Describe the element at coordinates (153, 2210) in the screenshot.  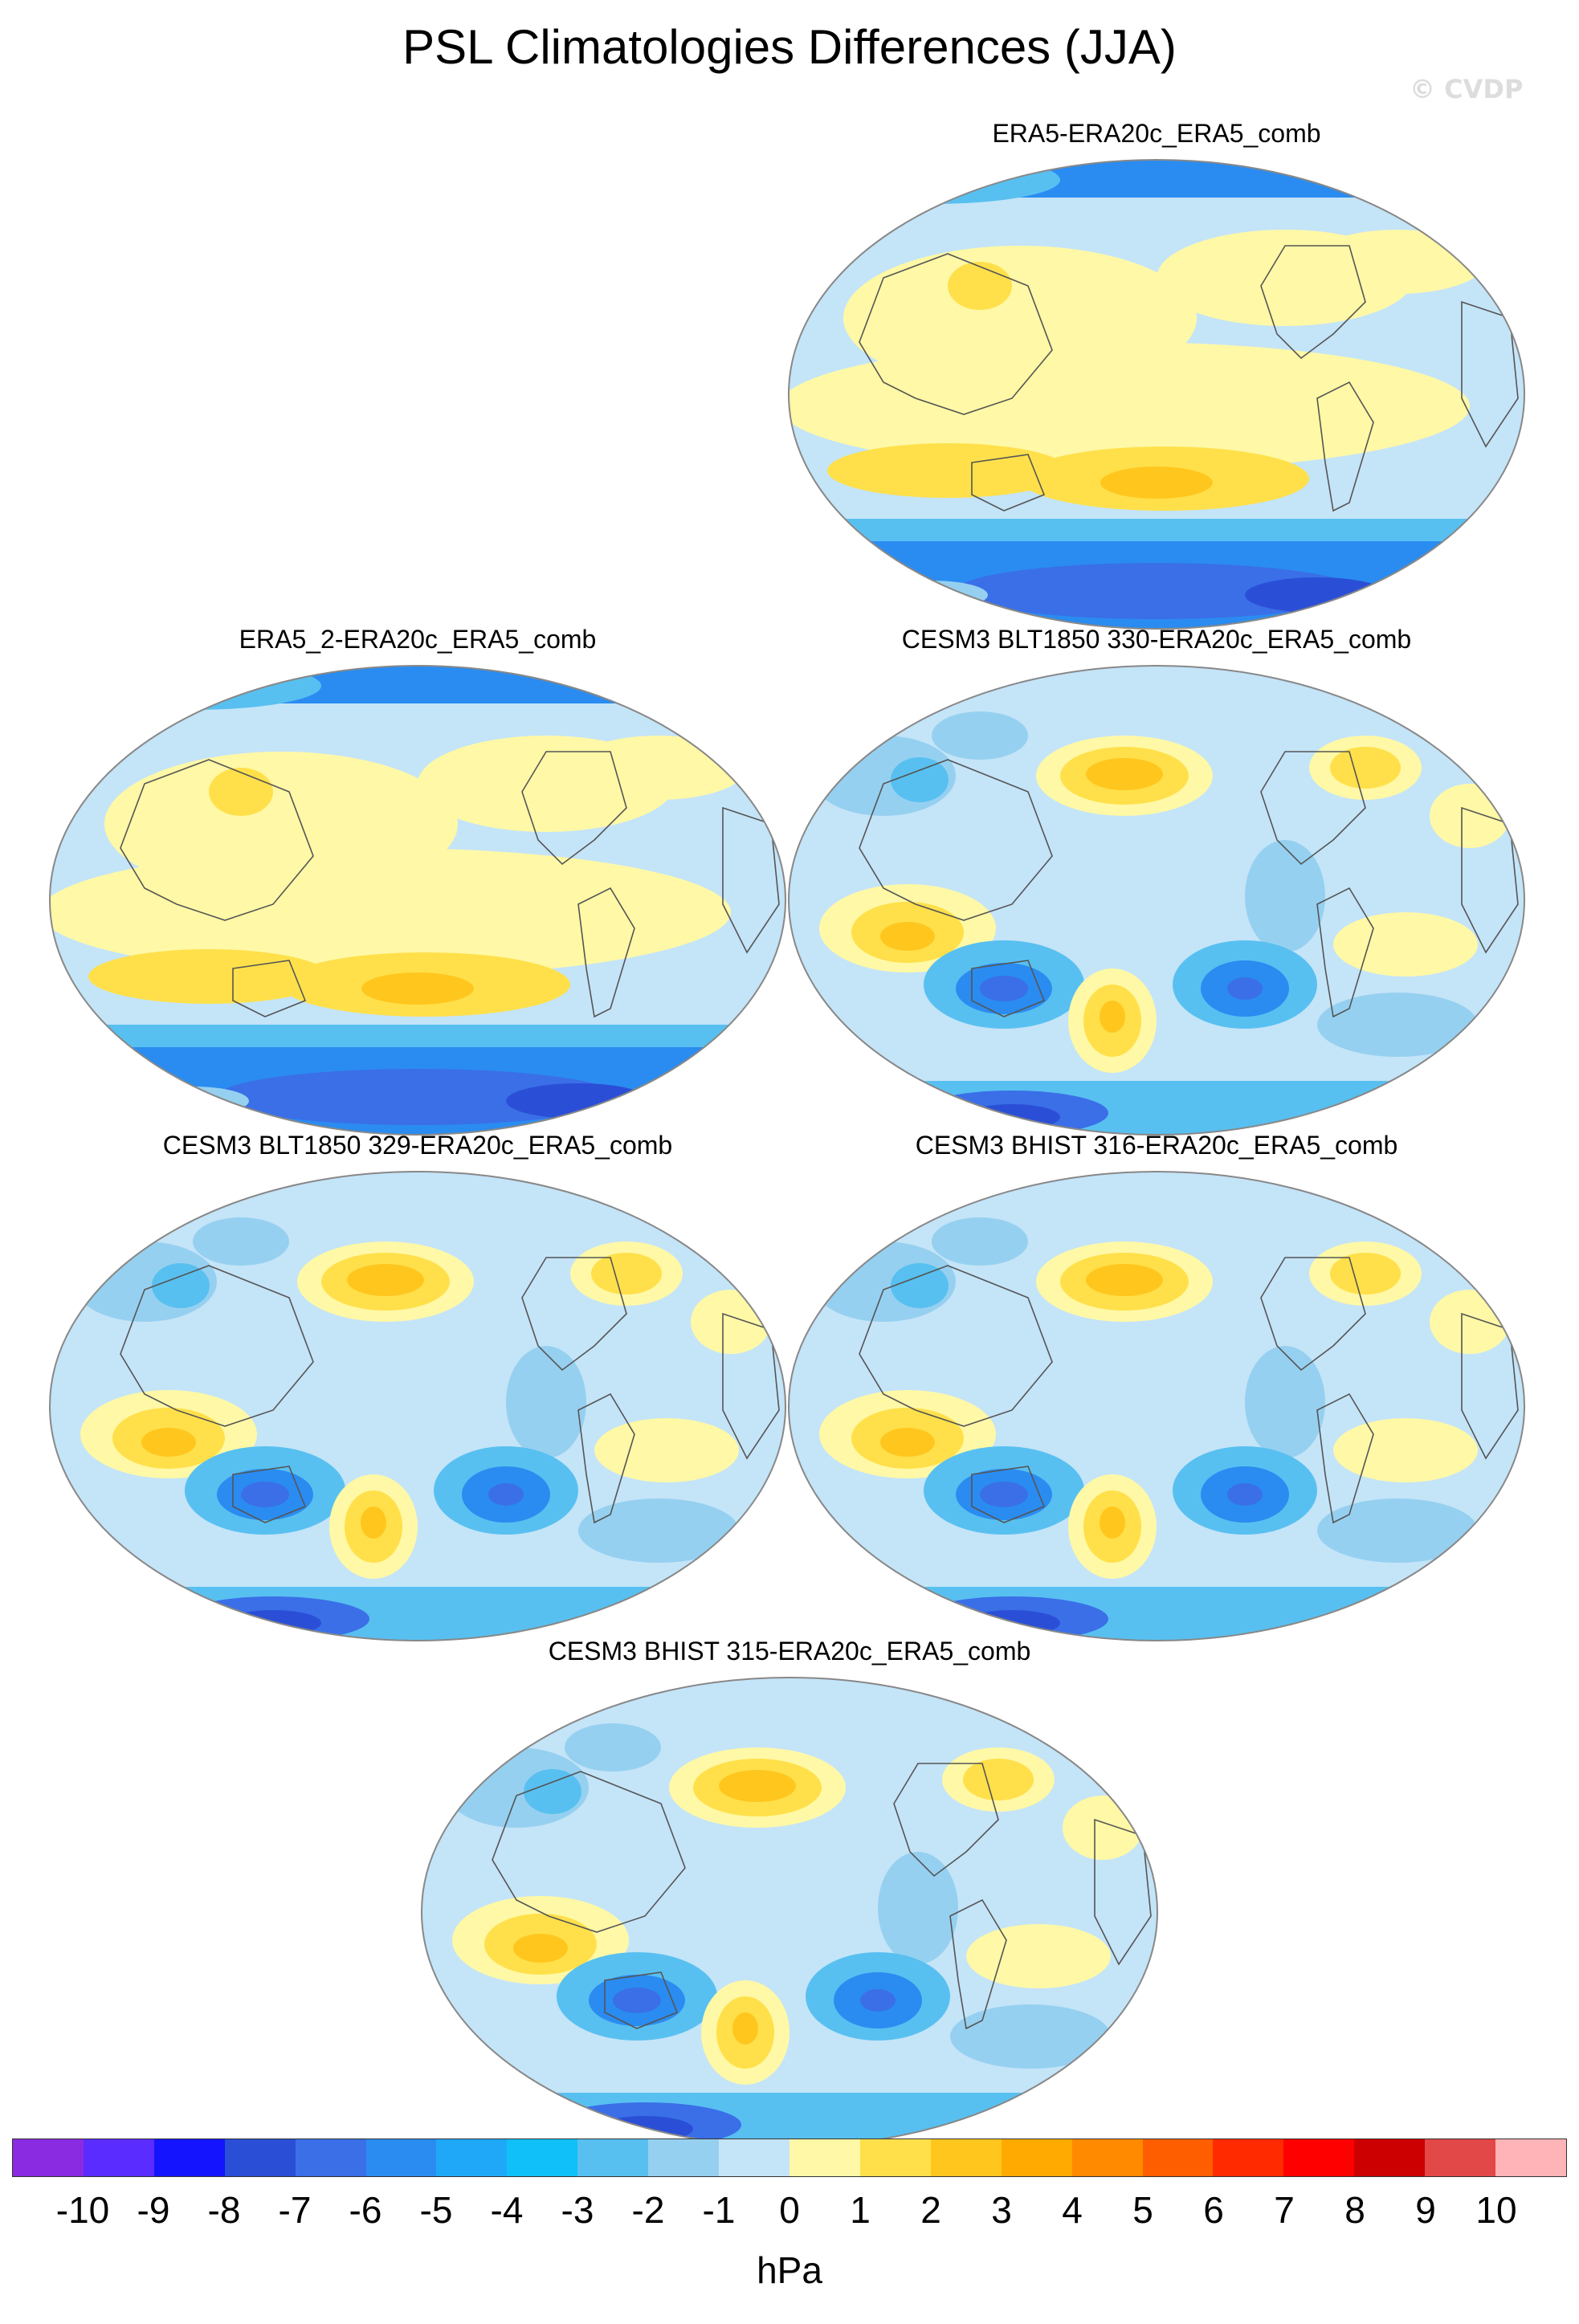
I see `colorbar-tick-label: -9` at that location.